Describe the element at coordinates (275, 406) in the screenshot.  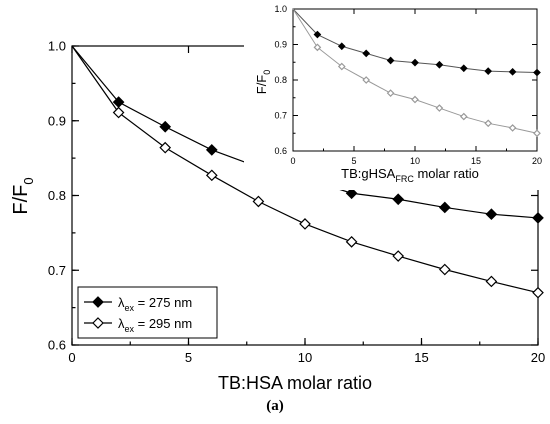
I see `figure-caption: (a)` at that location.